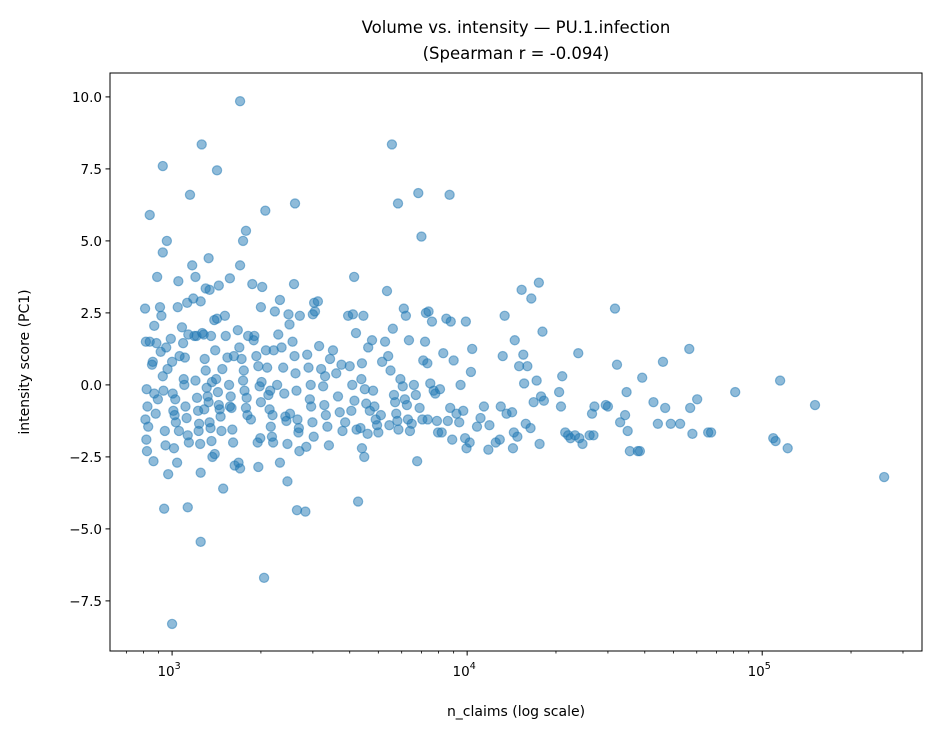 The width and height of the screenshot is (937, 735). I want to click on chart-subtitle: (Spearman r = -0.094), so click(516, 53).